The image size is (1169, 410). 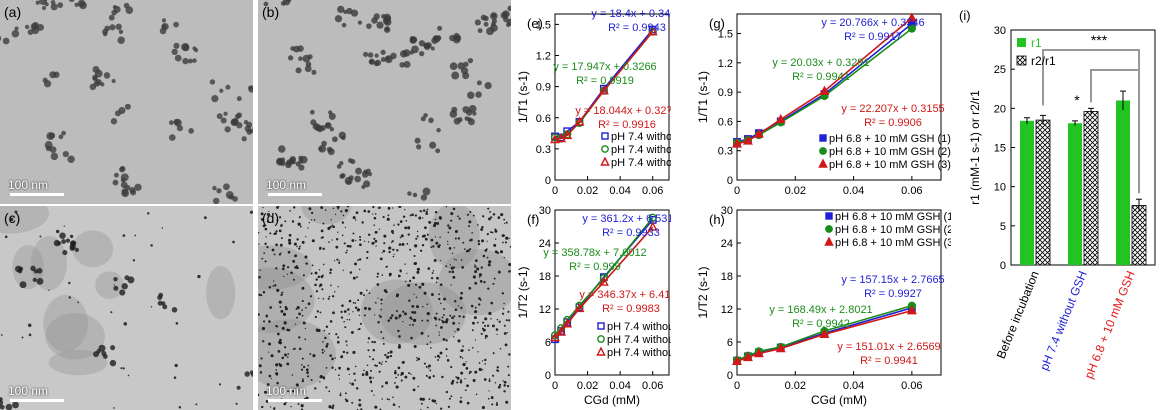 What do you see at coordinates (594, 253) in the screenshot?
I see `fit-equation: y = 358.78x + 7.0012` at bounding box center [594, 253].